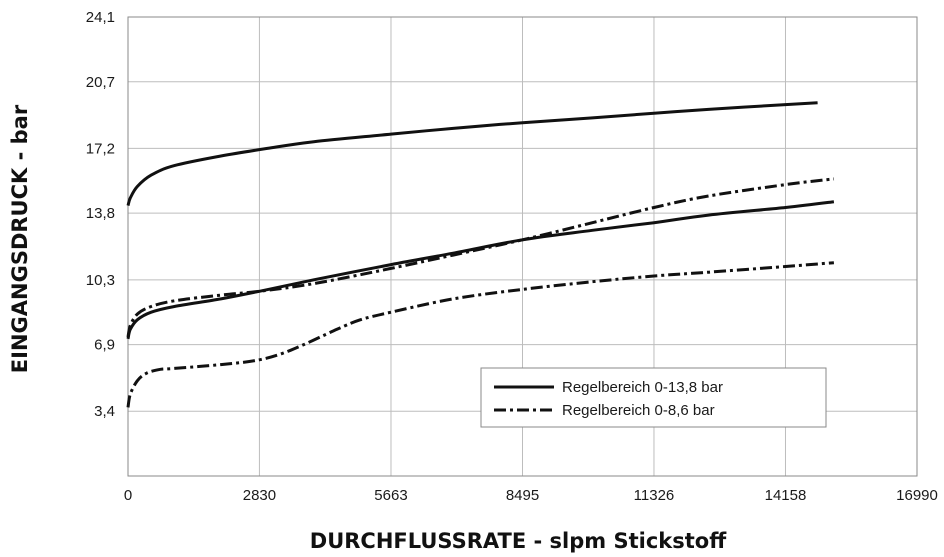 This screenshot has width=944, height=557. What do you see at coordinates (638, 410) in the screenshot?
I see `legend-label-1: Regelbereich 0-8,6 bar` at bounding box center [638, 410].